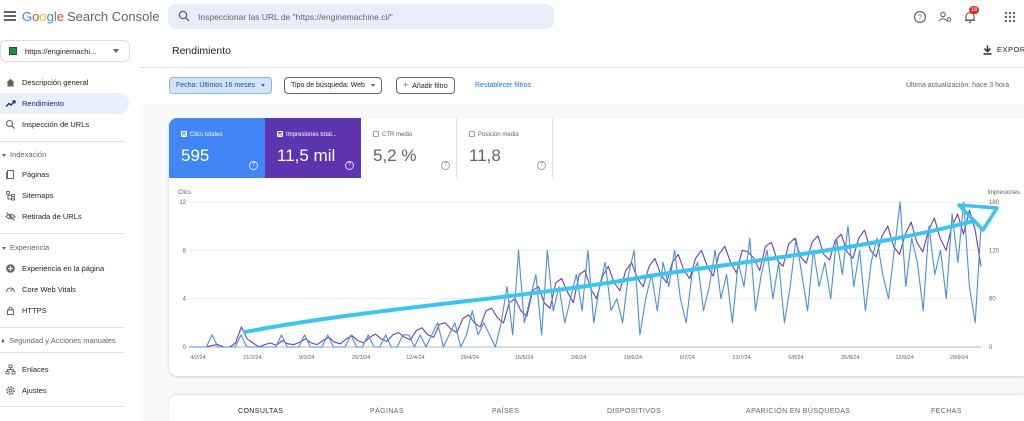 Image resolution: width=1024 pixels, height=421 pixels. I want to click on metric-total-clicks: Clics totales 595 ?, so click(217, 148).